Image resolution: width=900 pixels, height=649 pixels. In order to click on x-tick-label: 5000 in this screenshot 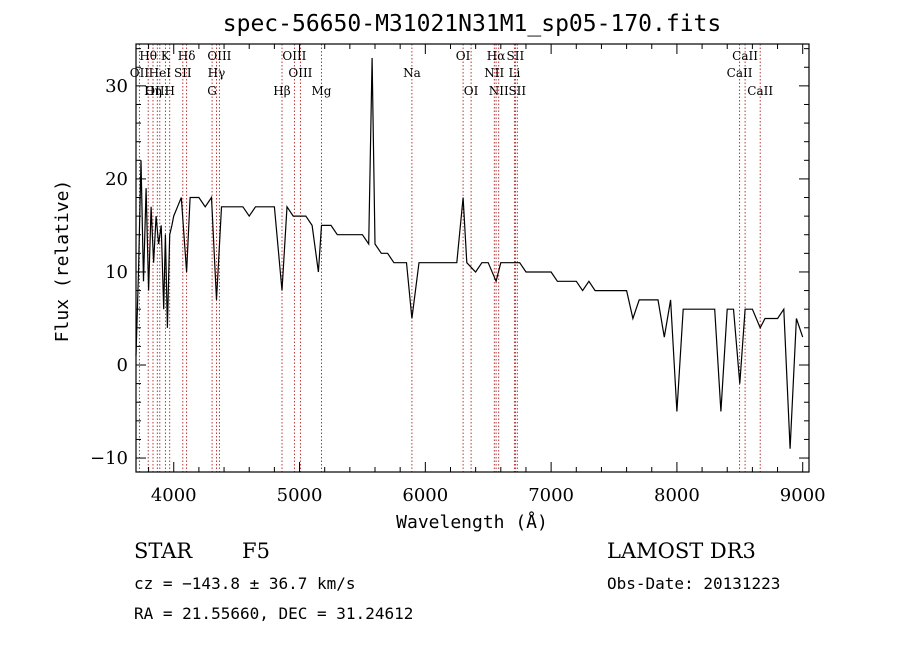, I will do `click(300, 495)`.